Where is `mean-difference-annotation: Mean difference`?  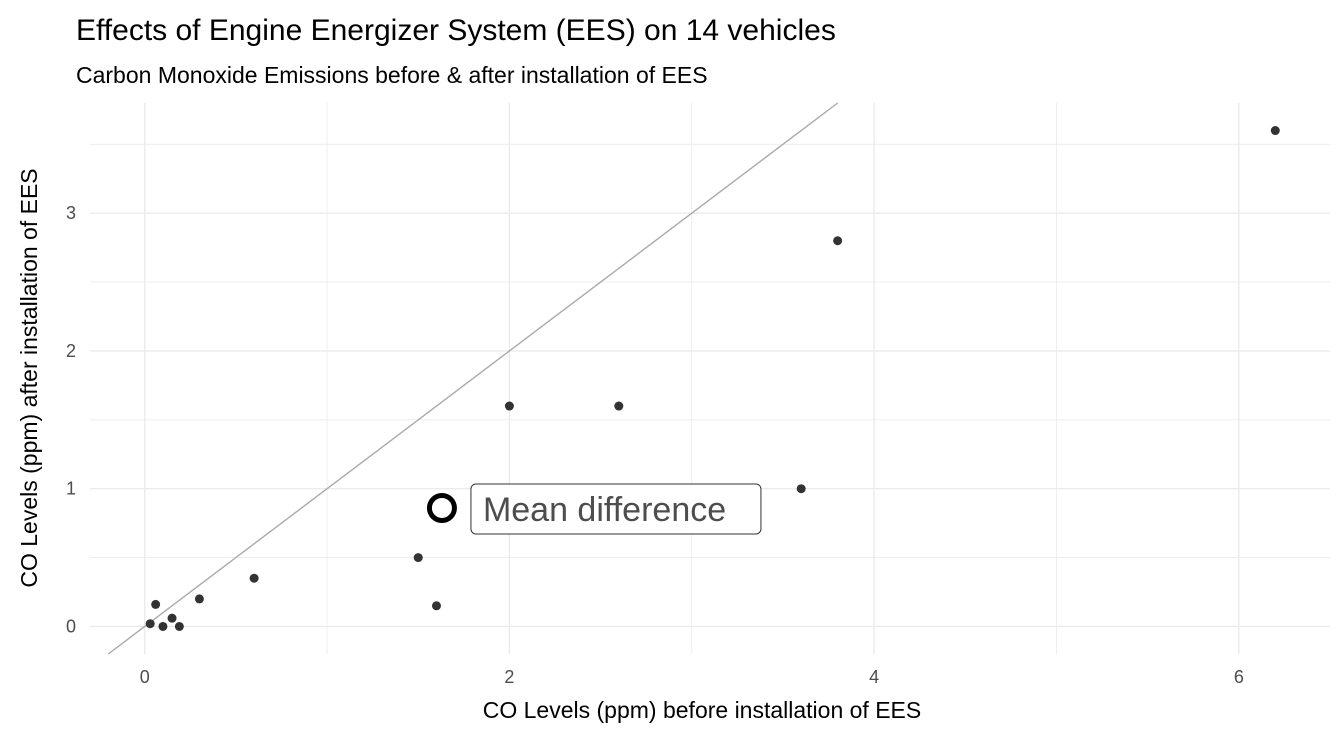 mean-difference-annotation: Mean difference is located at coordinates (594, 509).